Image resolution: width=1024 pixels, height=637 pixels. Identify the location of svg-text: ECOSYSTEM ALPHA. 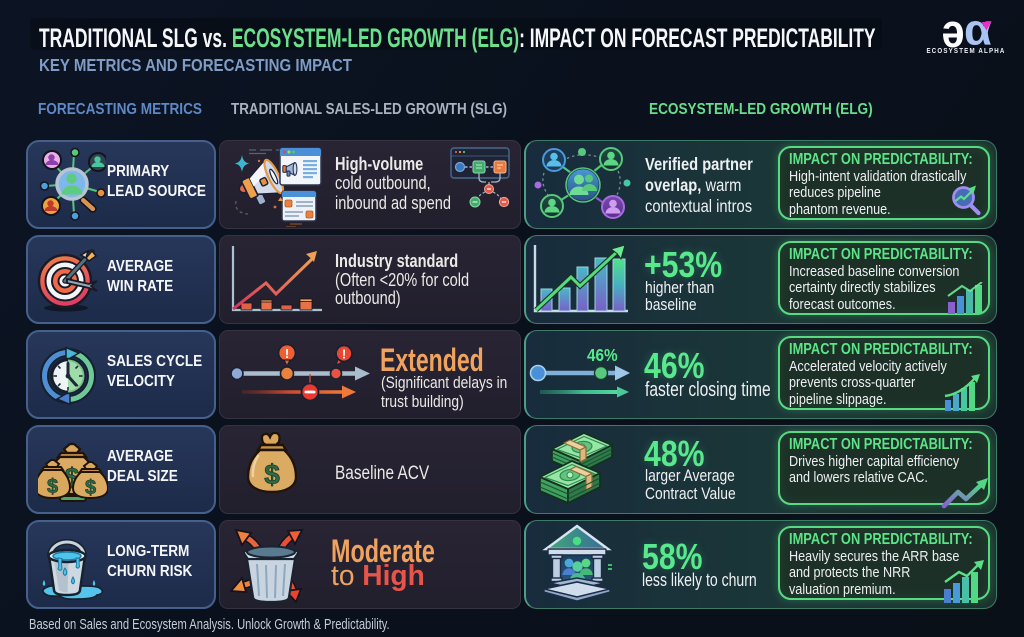
(966, 51).